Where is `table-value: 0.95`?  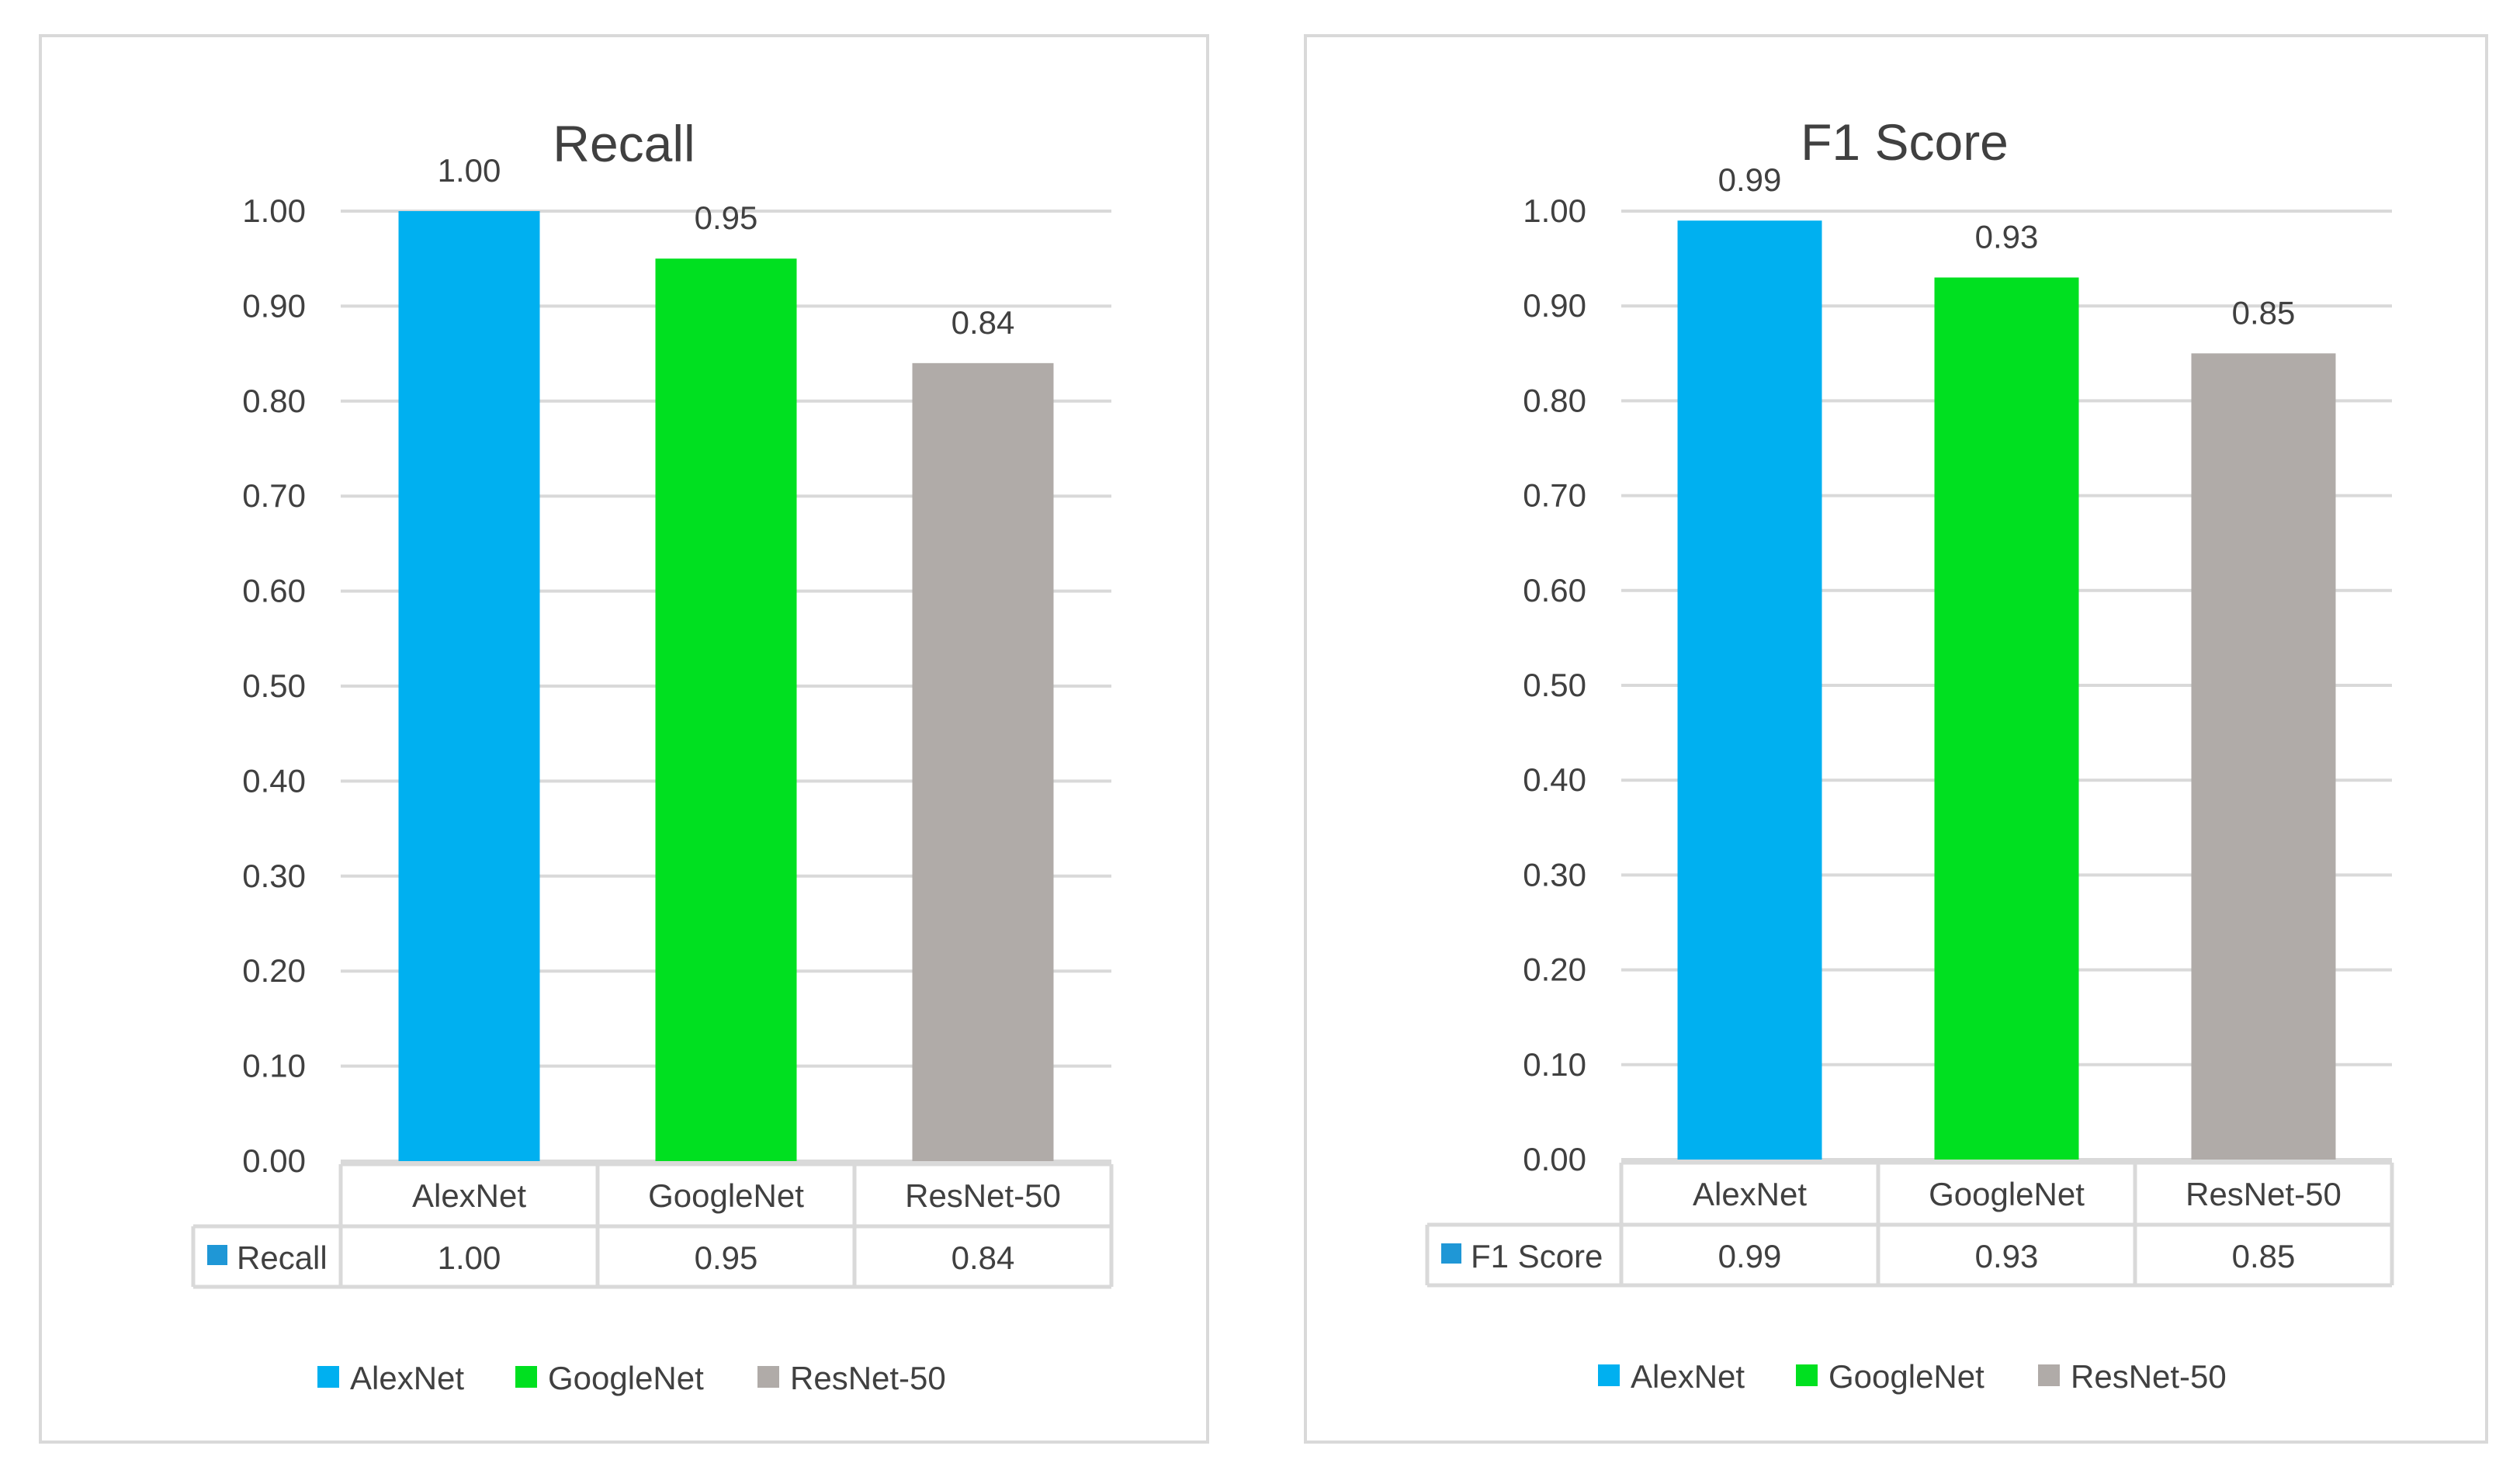 table-value: 0.95 is located at coordinates (727, 1257).